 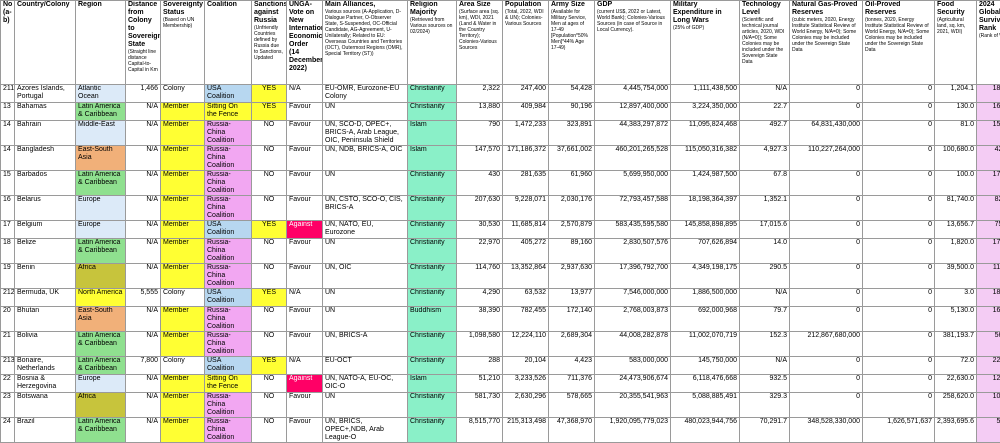 What do you see at coordinates (956, 208) in the screenshot?
I see `food-cell: 81,740.0` at bounding box center [956, 208].